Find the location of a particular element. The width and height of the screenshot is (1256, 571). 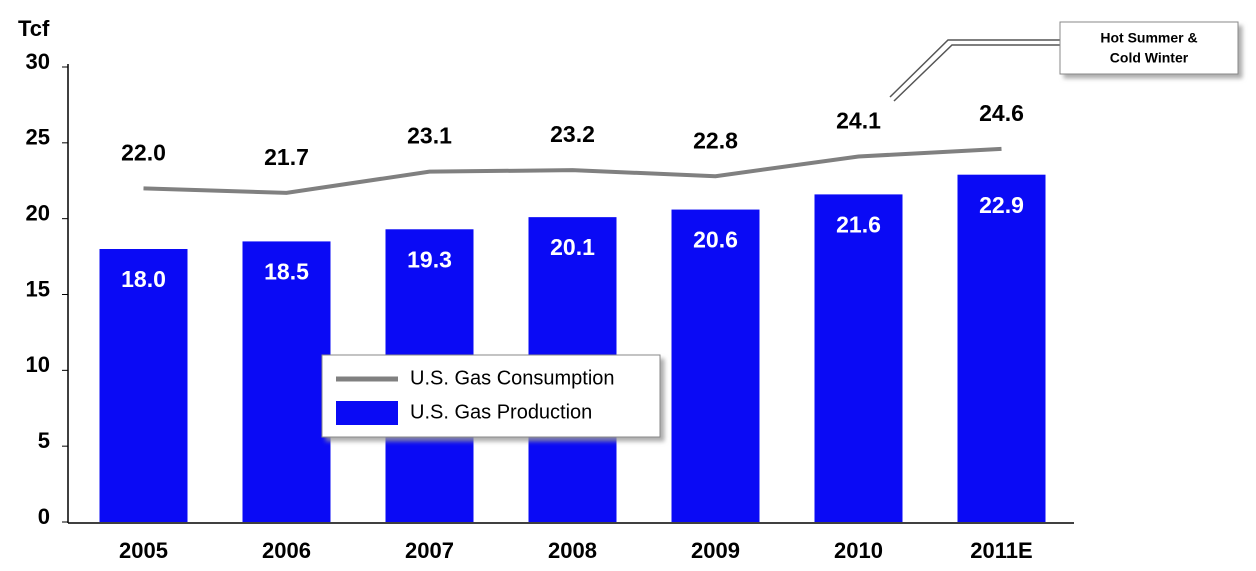

y-tick-label: 10 is located at coordinates (38, 364).